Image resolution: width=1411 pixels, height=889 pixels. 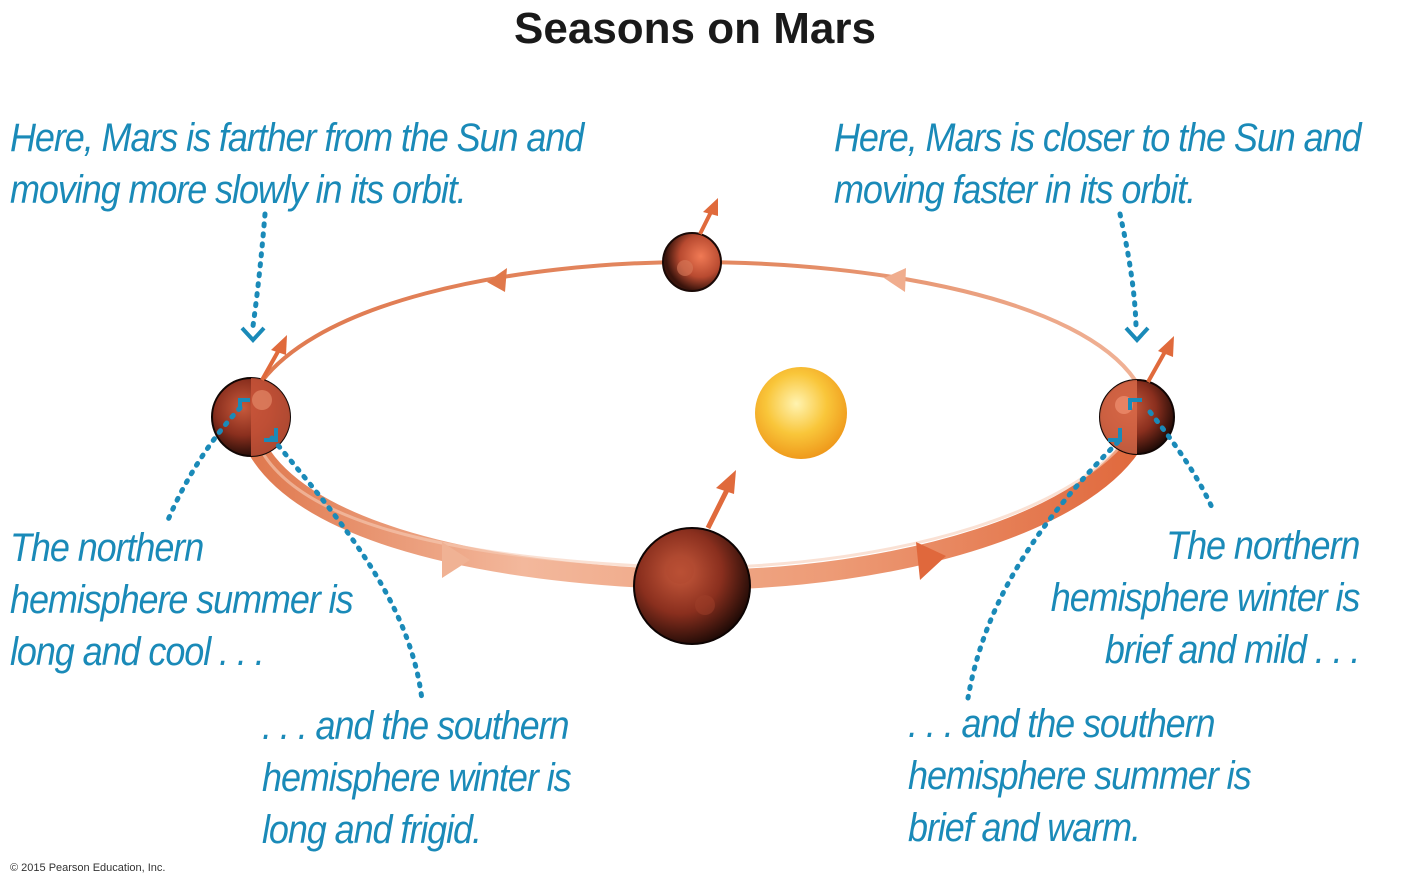 What do you see at coordinates (137, 652) in the screenshot?
I see `caption-line: long and cool . . .` at bounding box center [137, 652].